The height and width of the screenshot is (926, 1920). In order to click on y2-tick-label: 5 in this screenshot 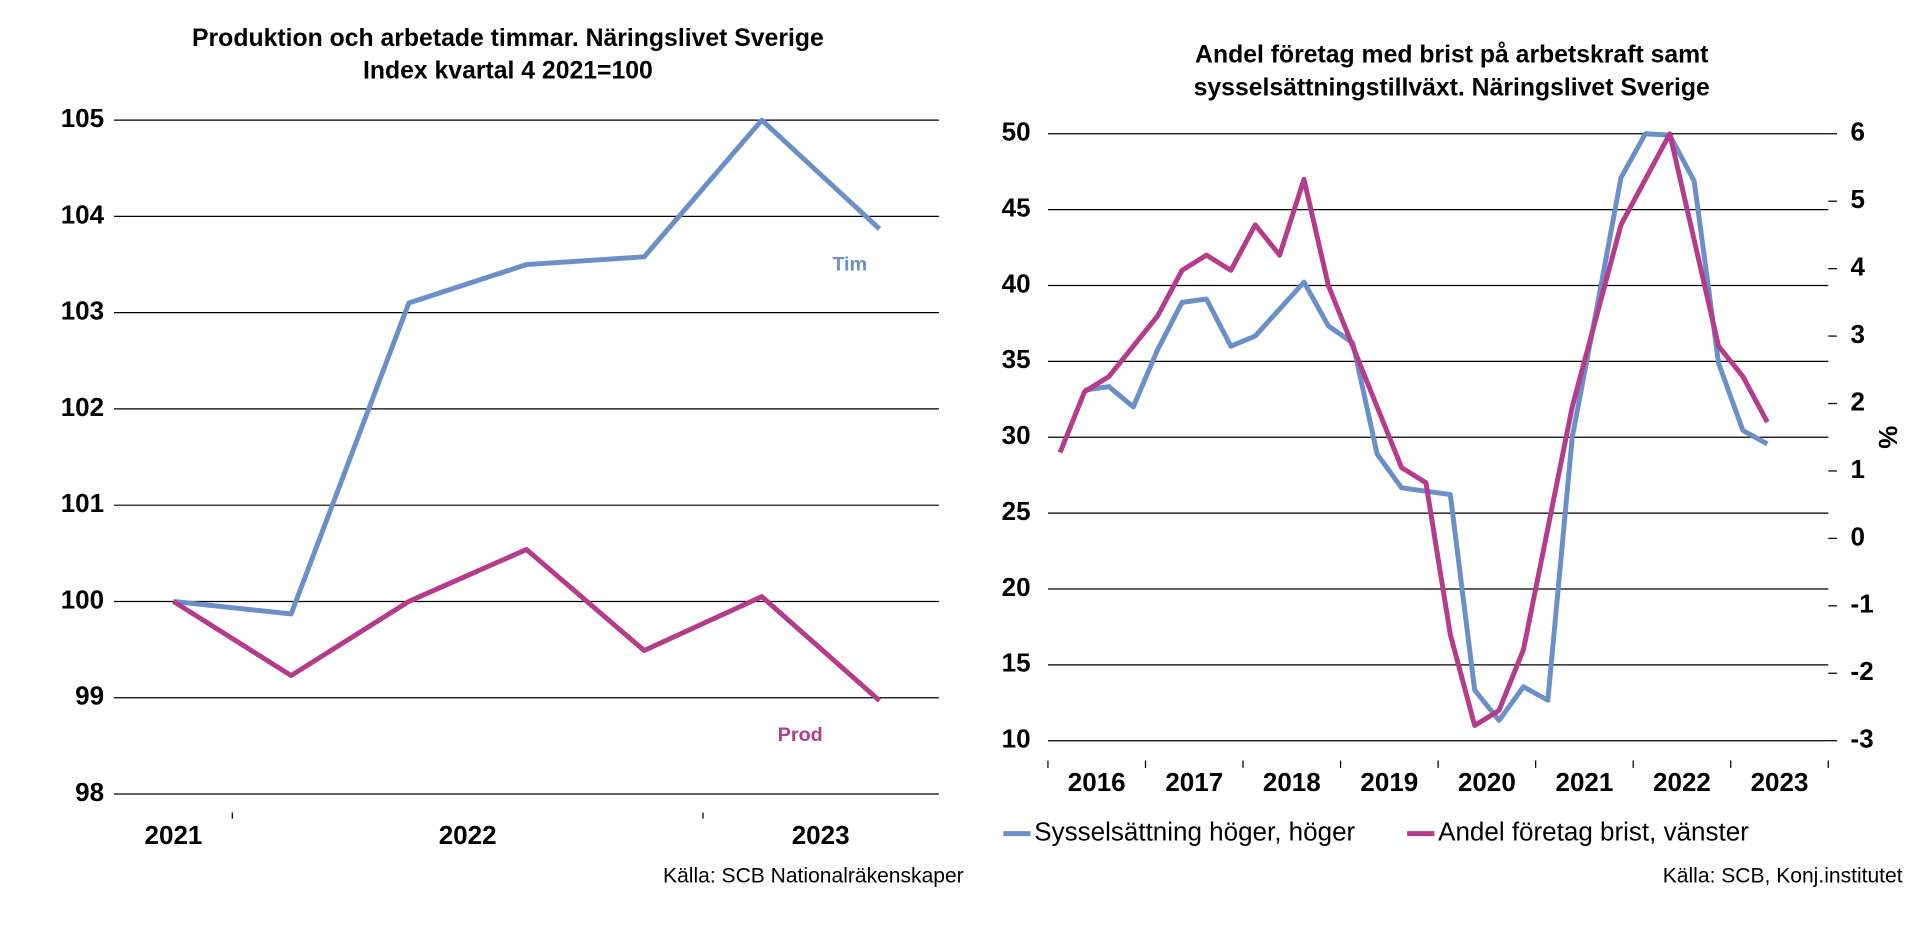, I will do `click(1858, 199)`.